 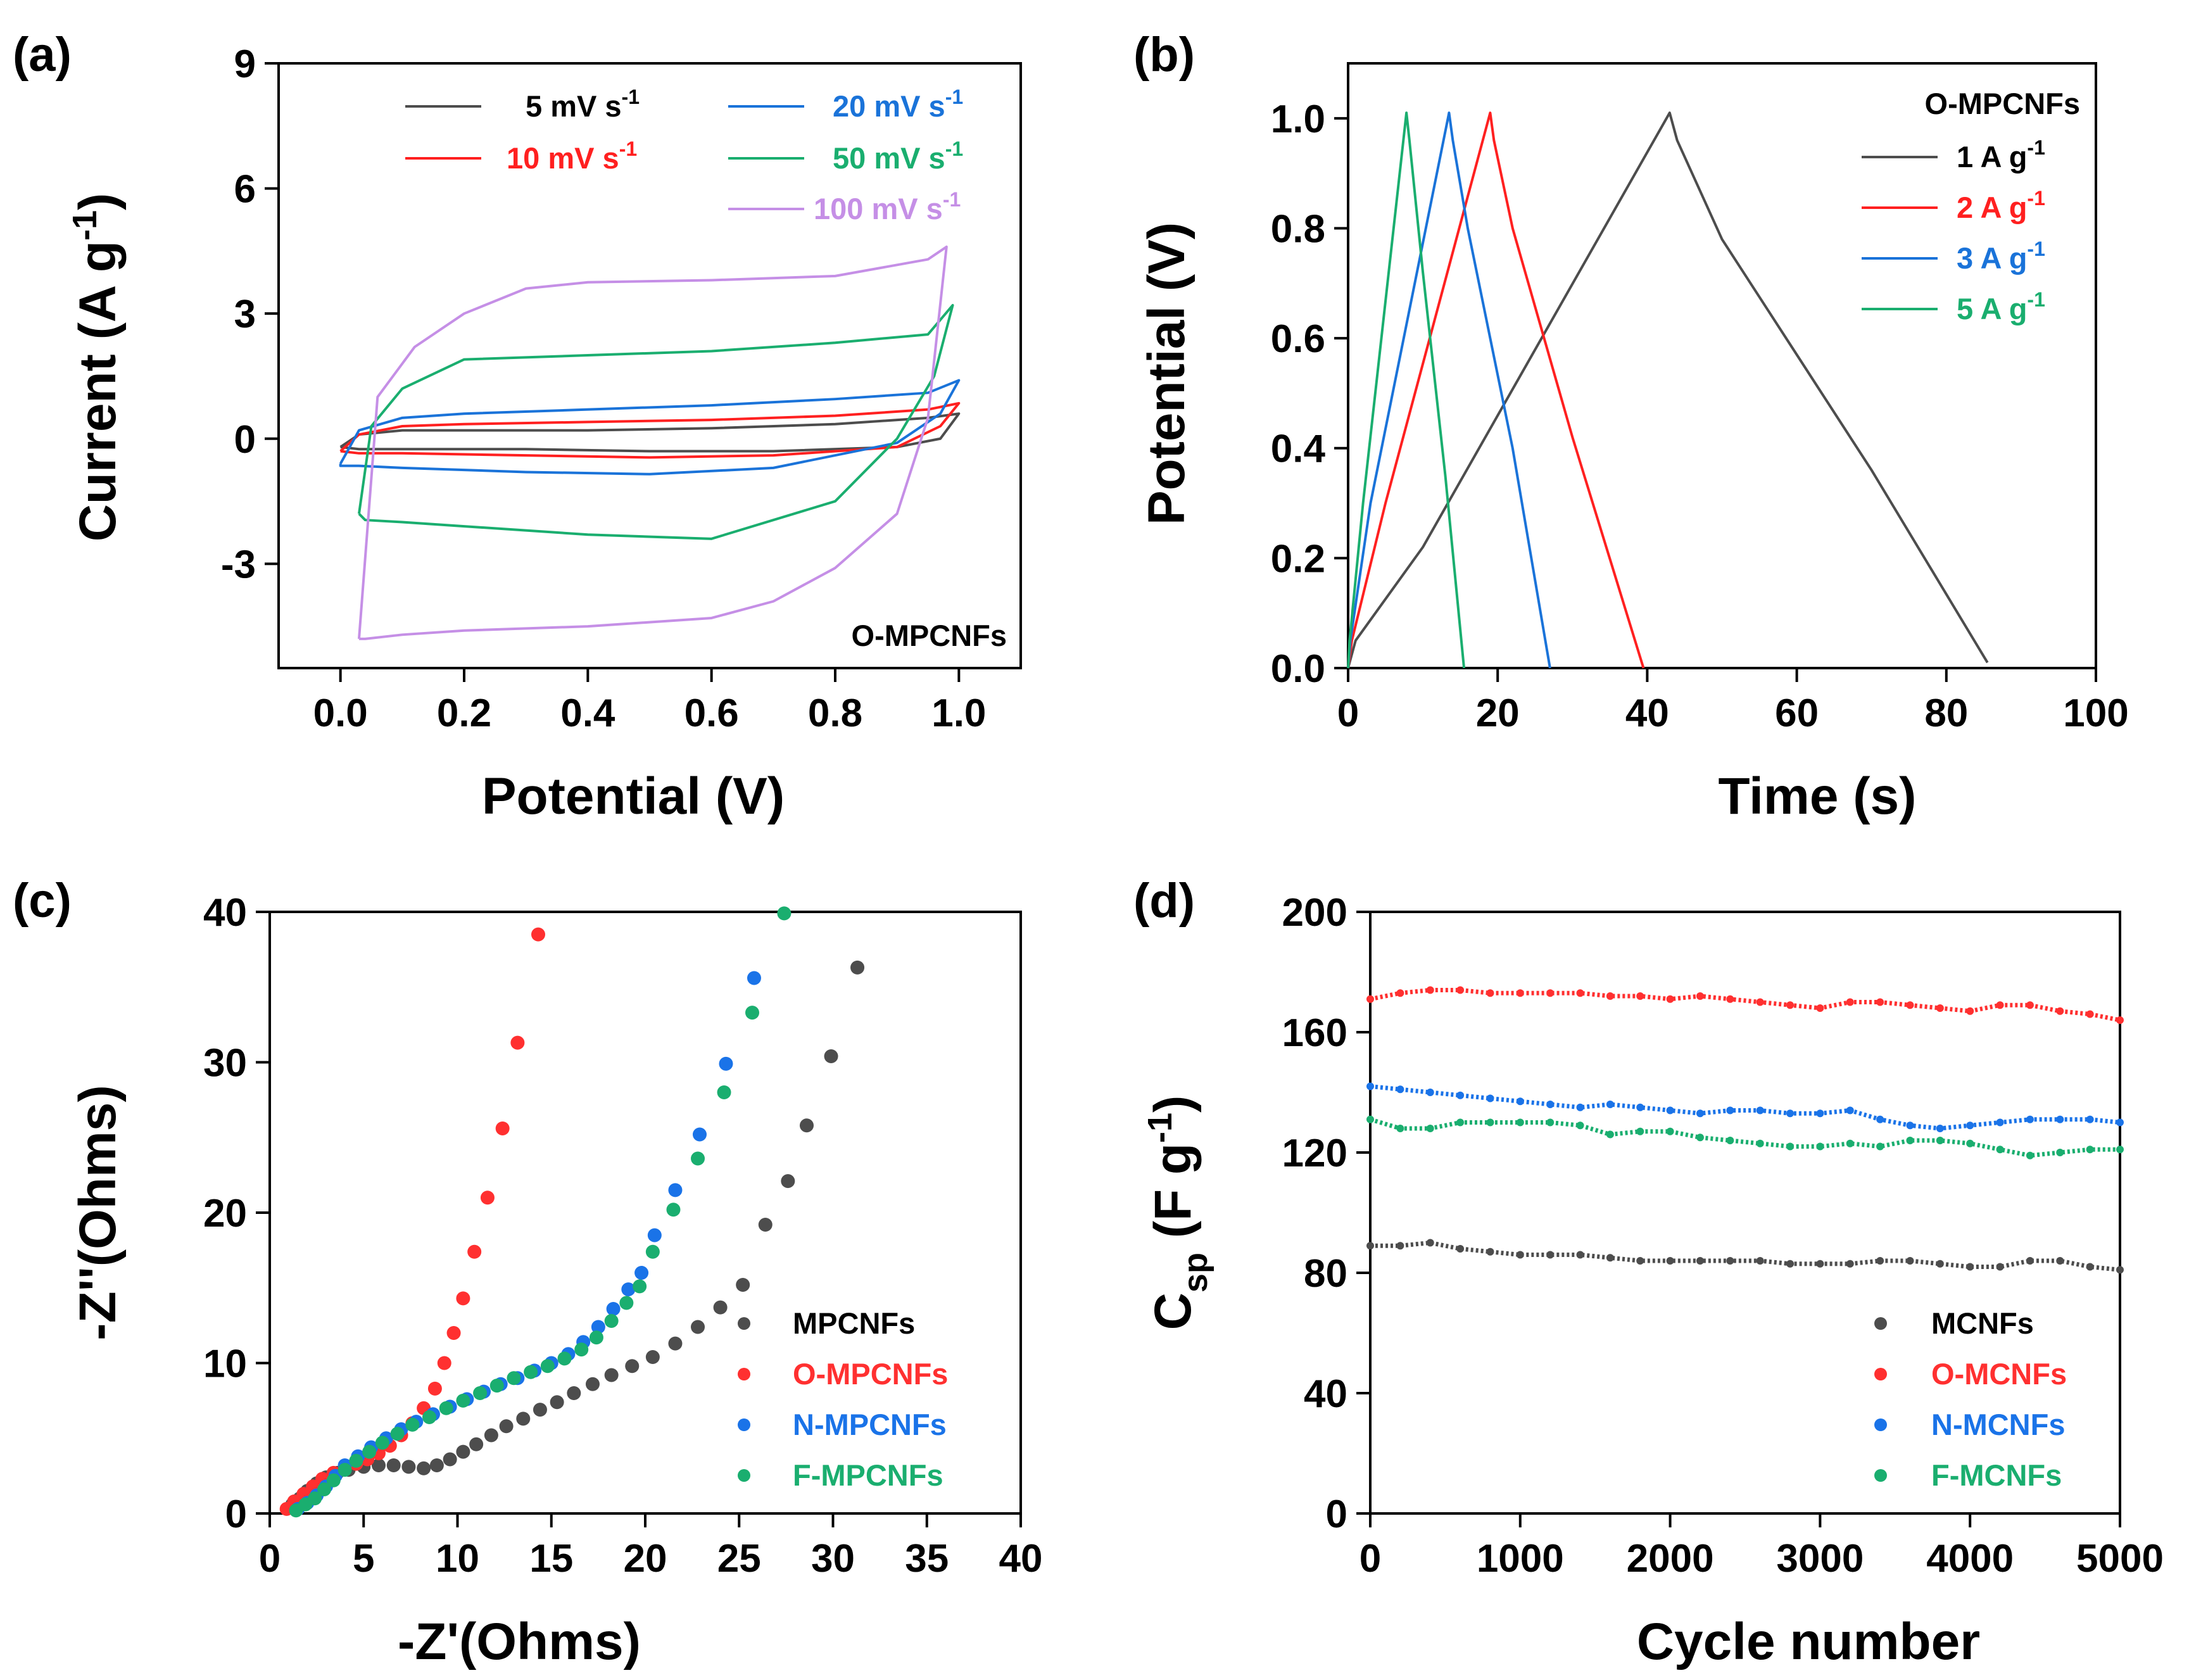 What do you see at coordinates (898, 104) in the screenshot?
I see `panel-a-legend-label: 20 mV s-1` at bounding box center [898, 104].